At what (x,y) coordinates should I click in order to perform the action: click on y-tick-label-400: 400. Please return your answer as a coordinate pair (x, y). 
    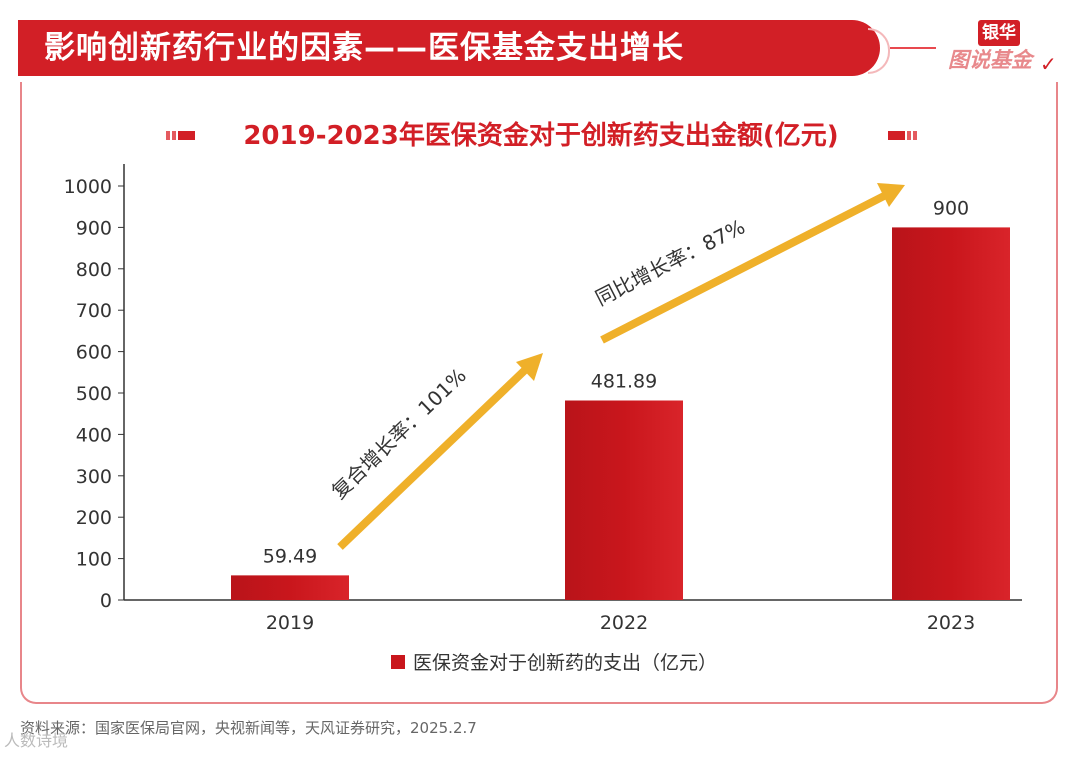
    Looking at the image, I should click on (94, 435).